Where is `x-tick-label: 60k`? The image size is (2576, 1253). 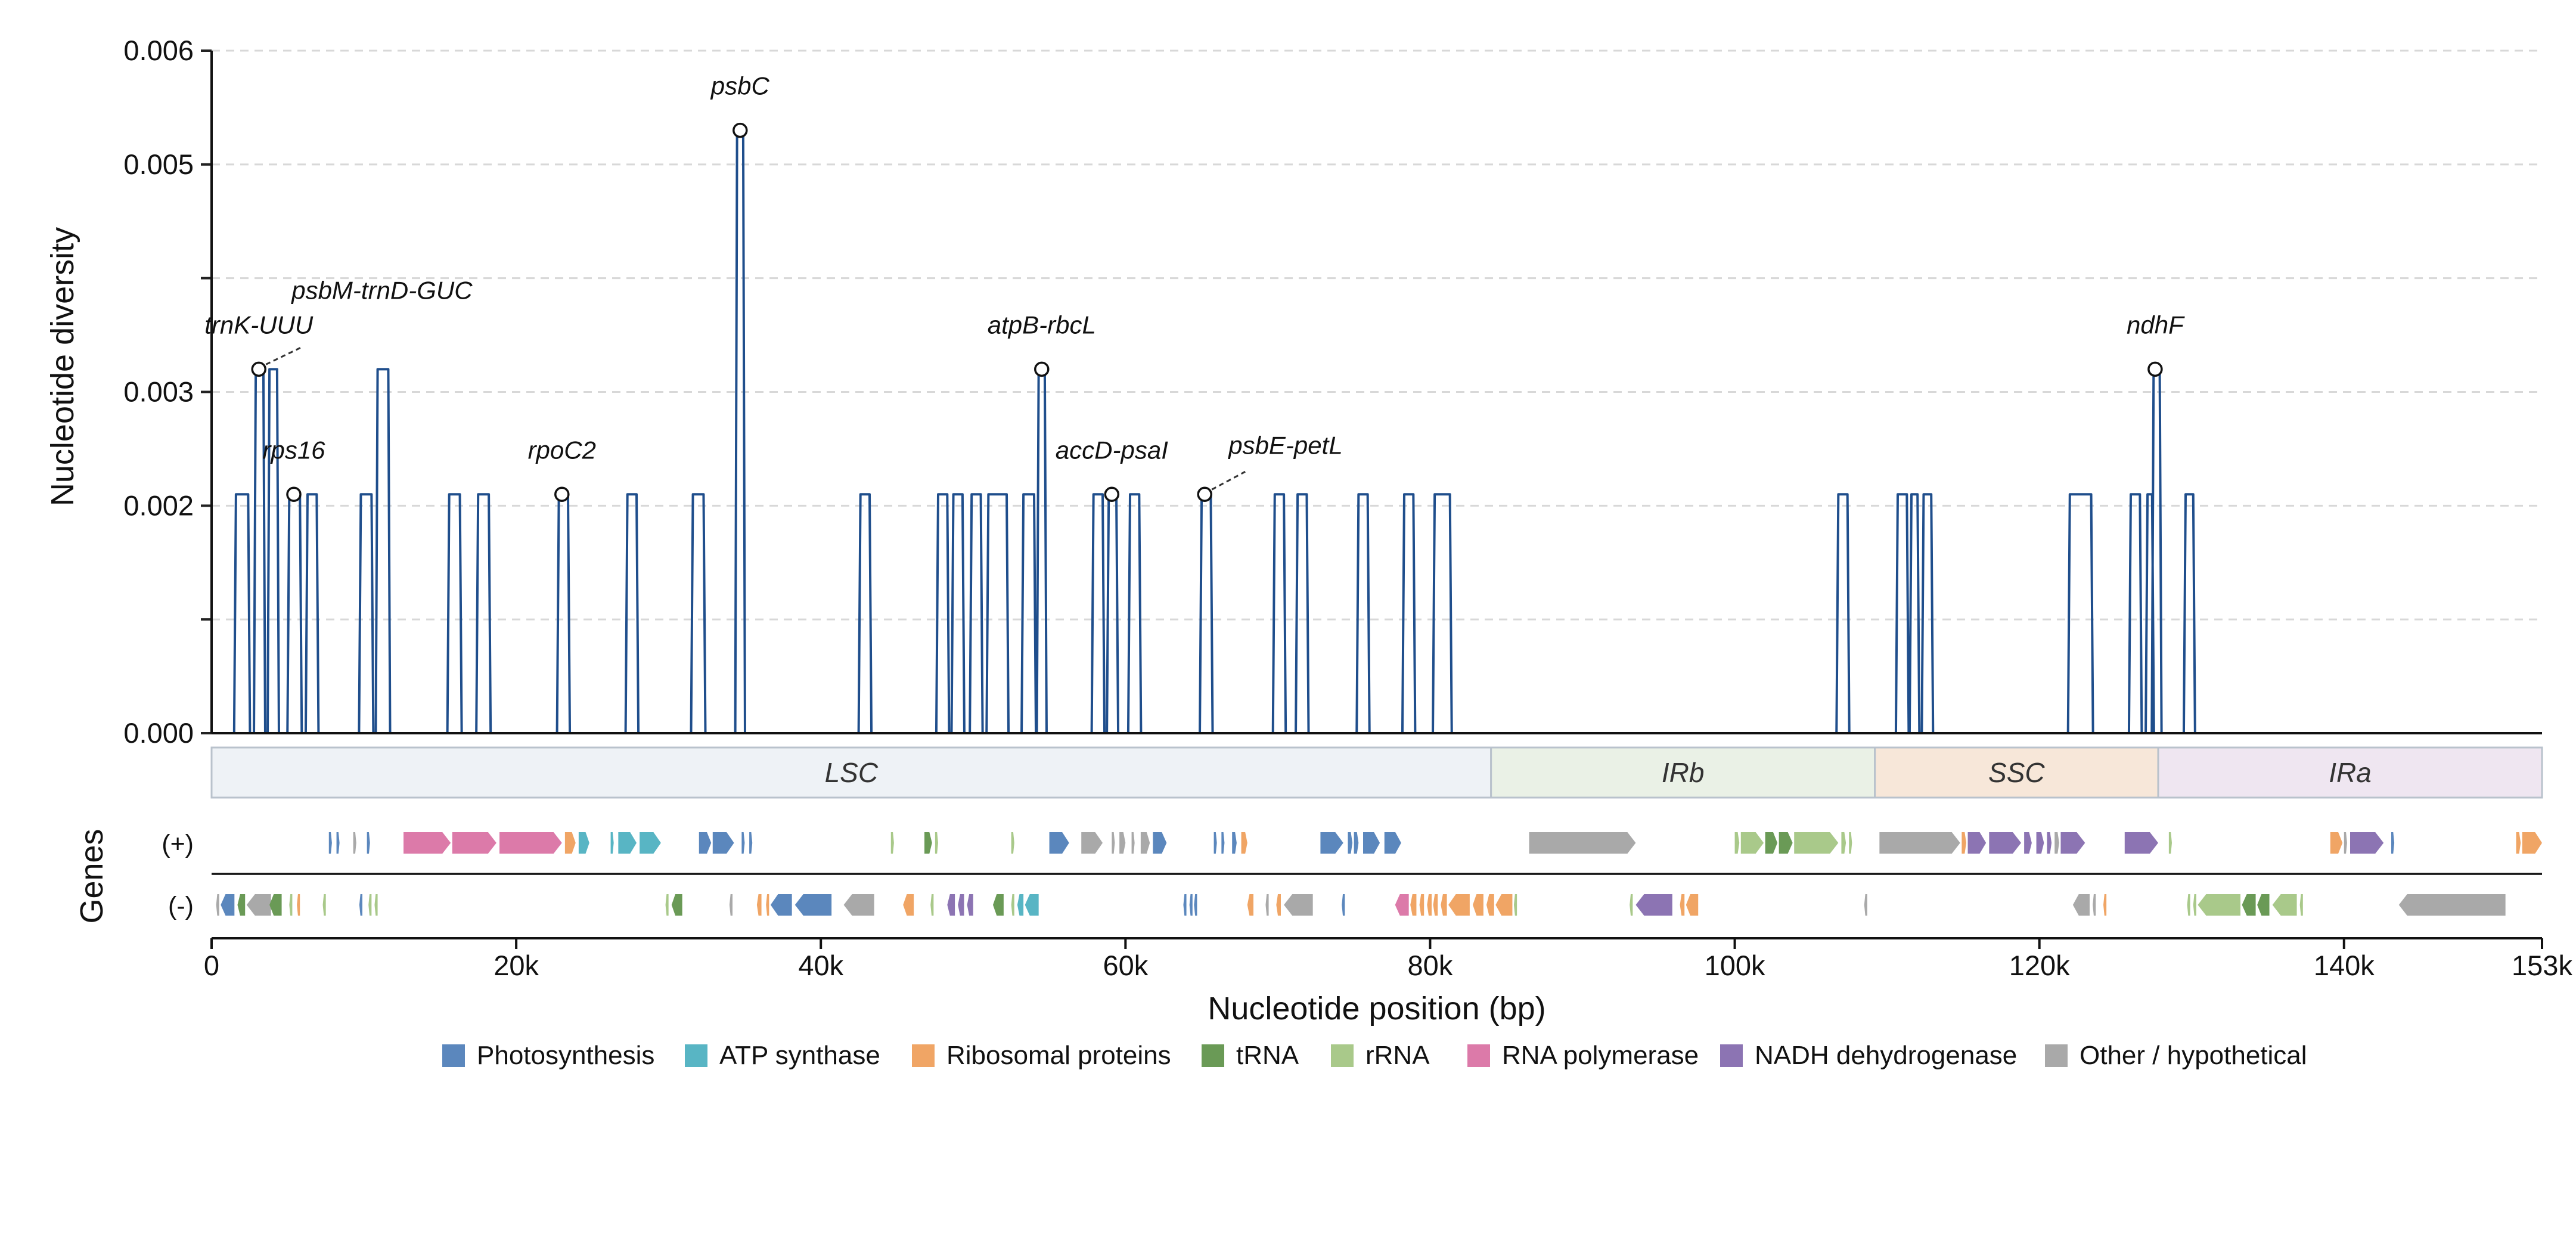
x-tick-label: 60k is located at coordinates (1126, 965).